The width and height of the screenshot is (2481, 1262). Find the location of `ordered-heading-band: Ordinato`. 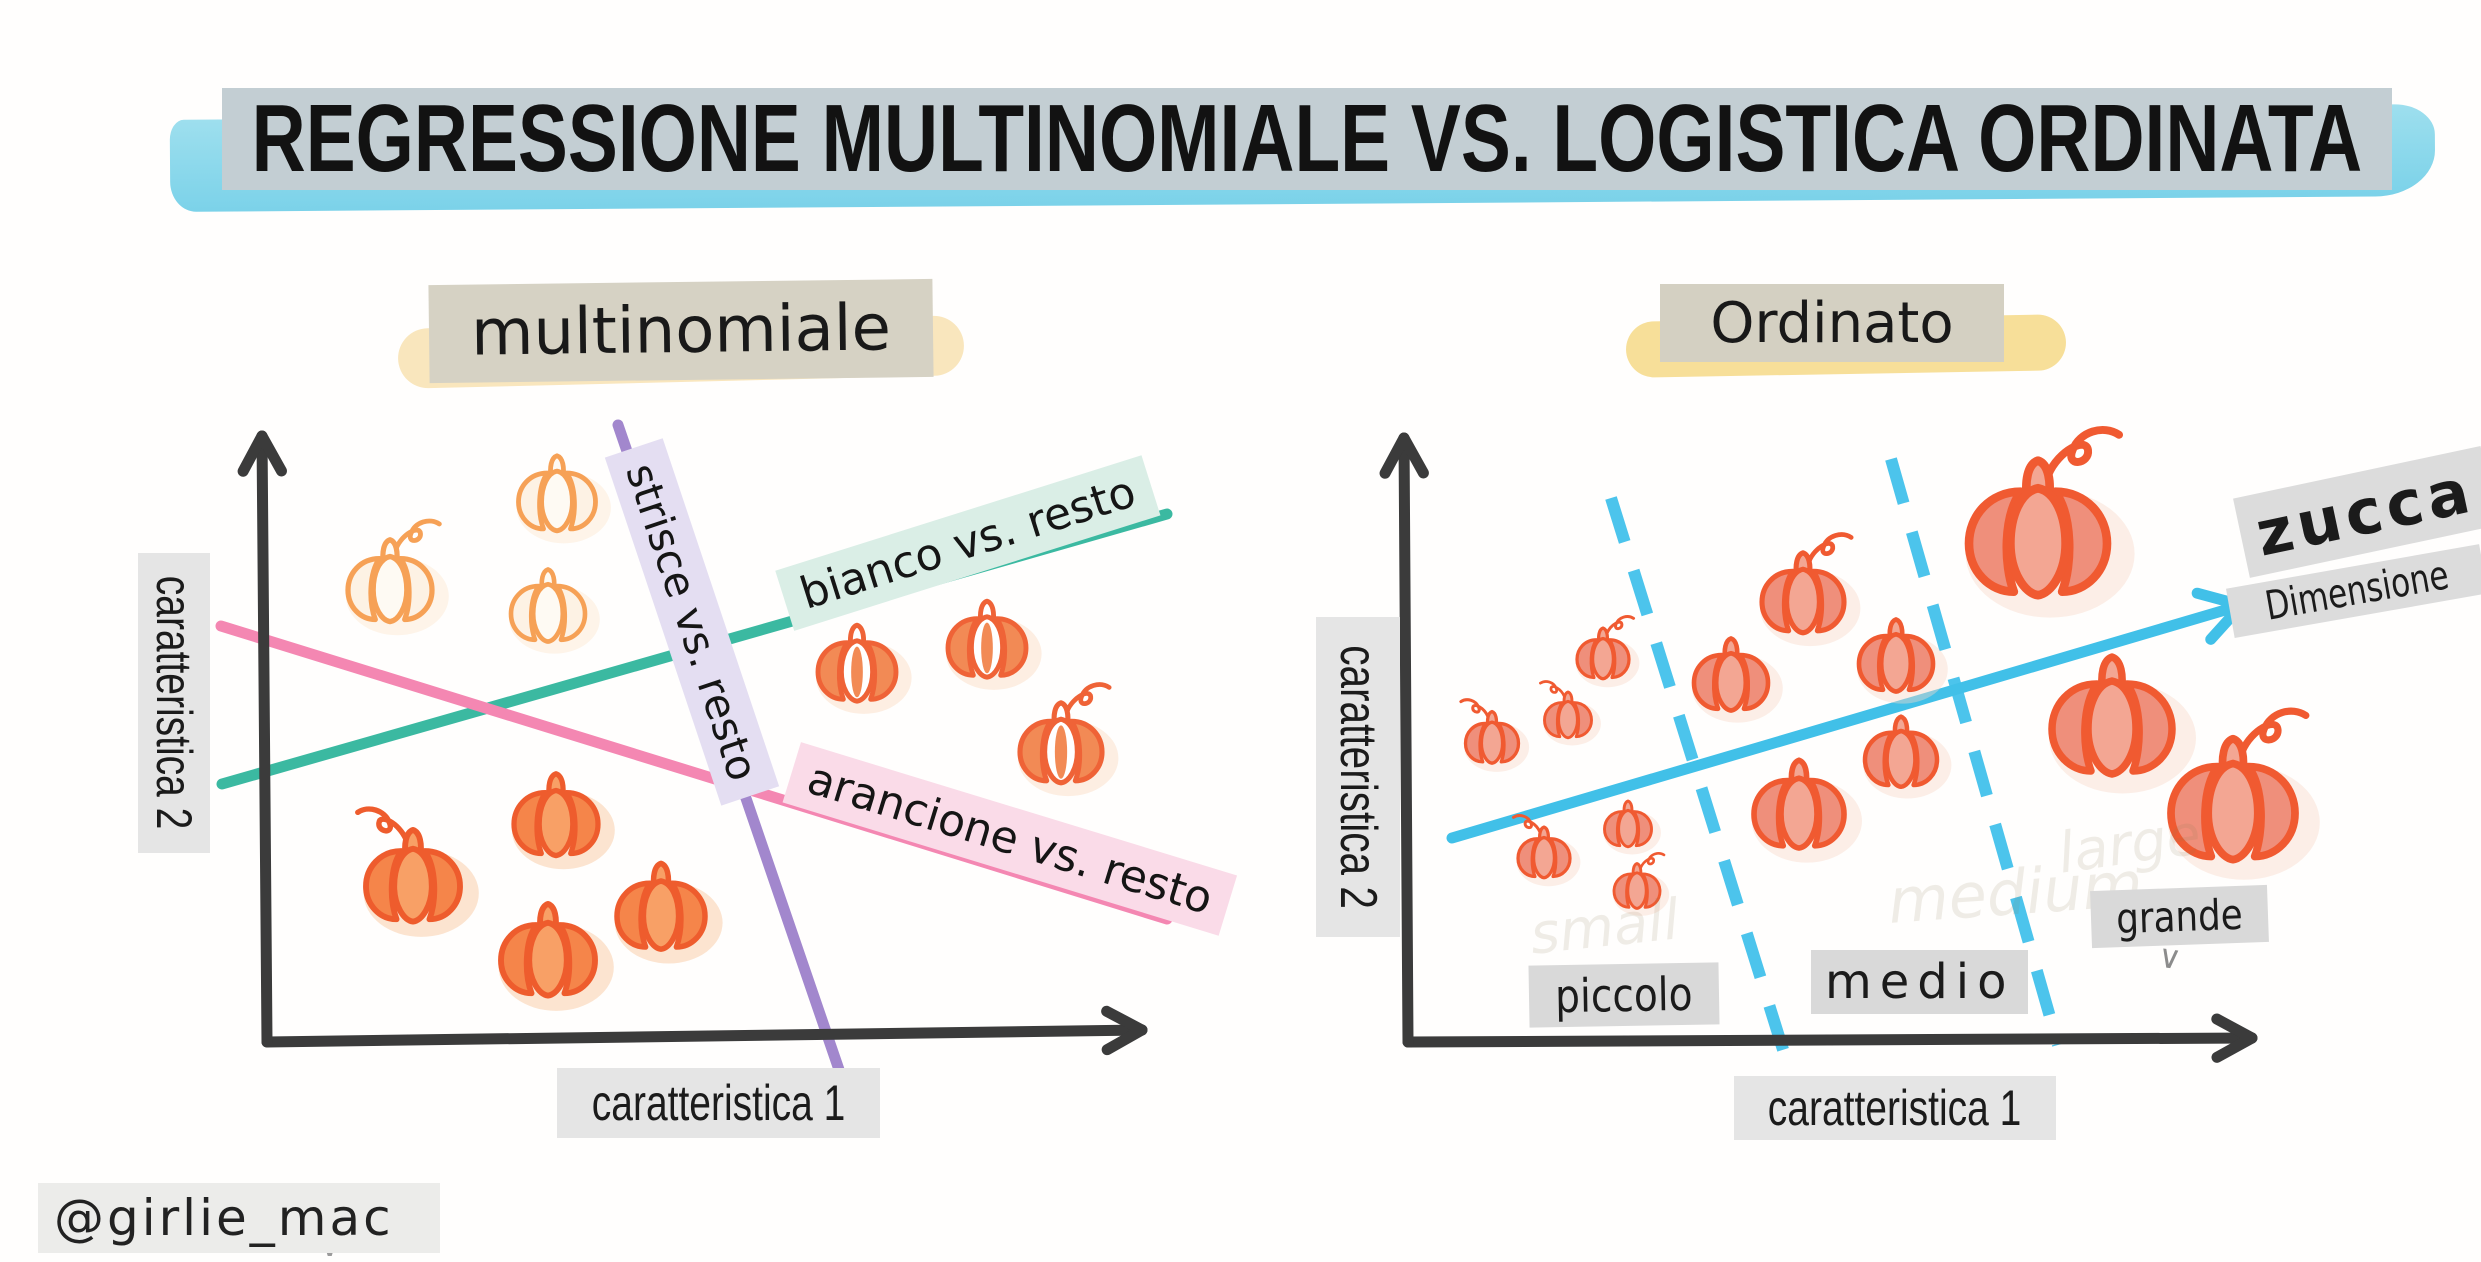

ordered-heading-band: Ordinato is located at coordinates (1832, 323).